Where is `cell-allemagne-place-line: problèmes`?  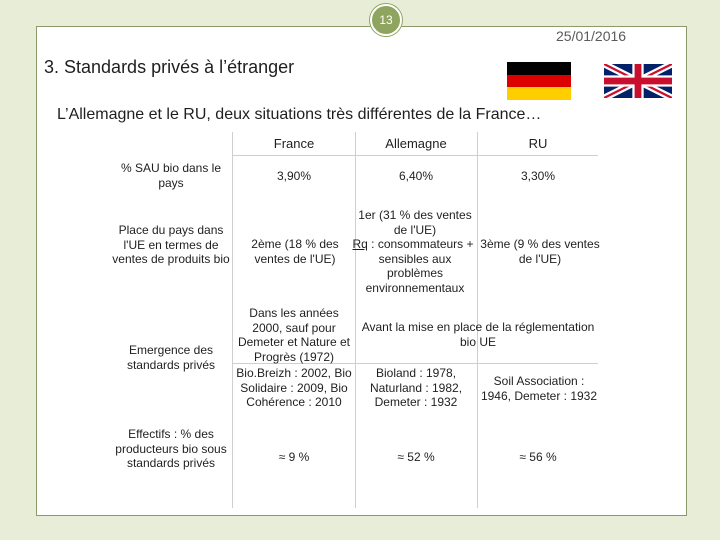
cell-allemagne-place-line: problèmes is located at coordinates (415, 273).